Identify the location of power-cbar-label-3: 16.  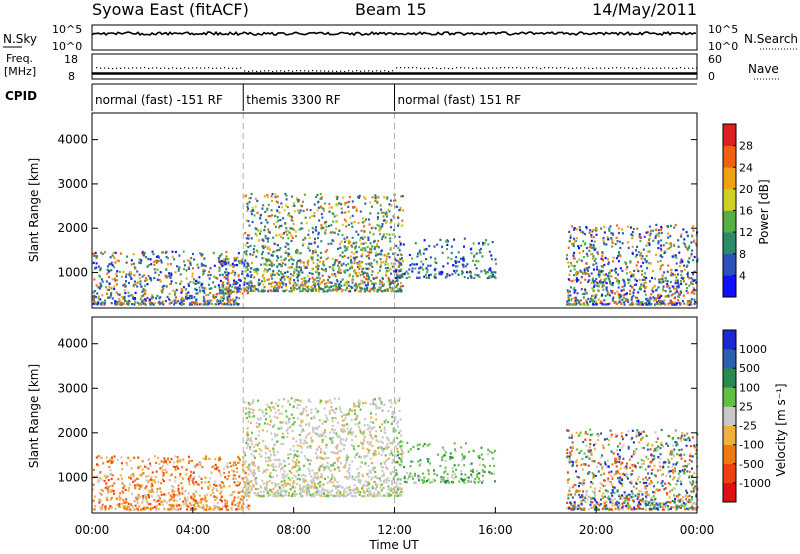
(746, 211).